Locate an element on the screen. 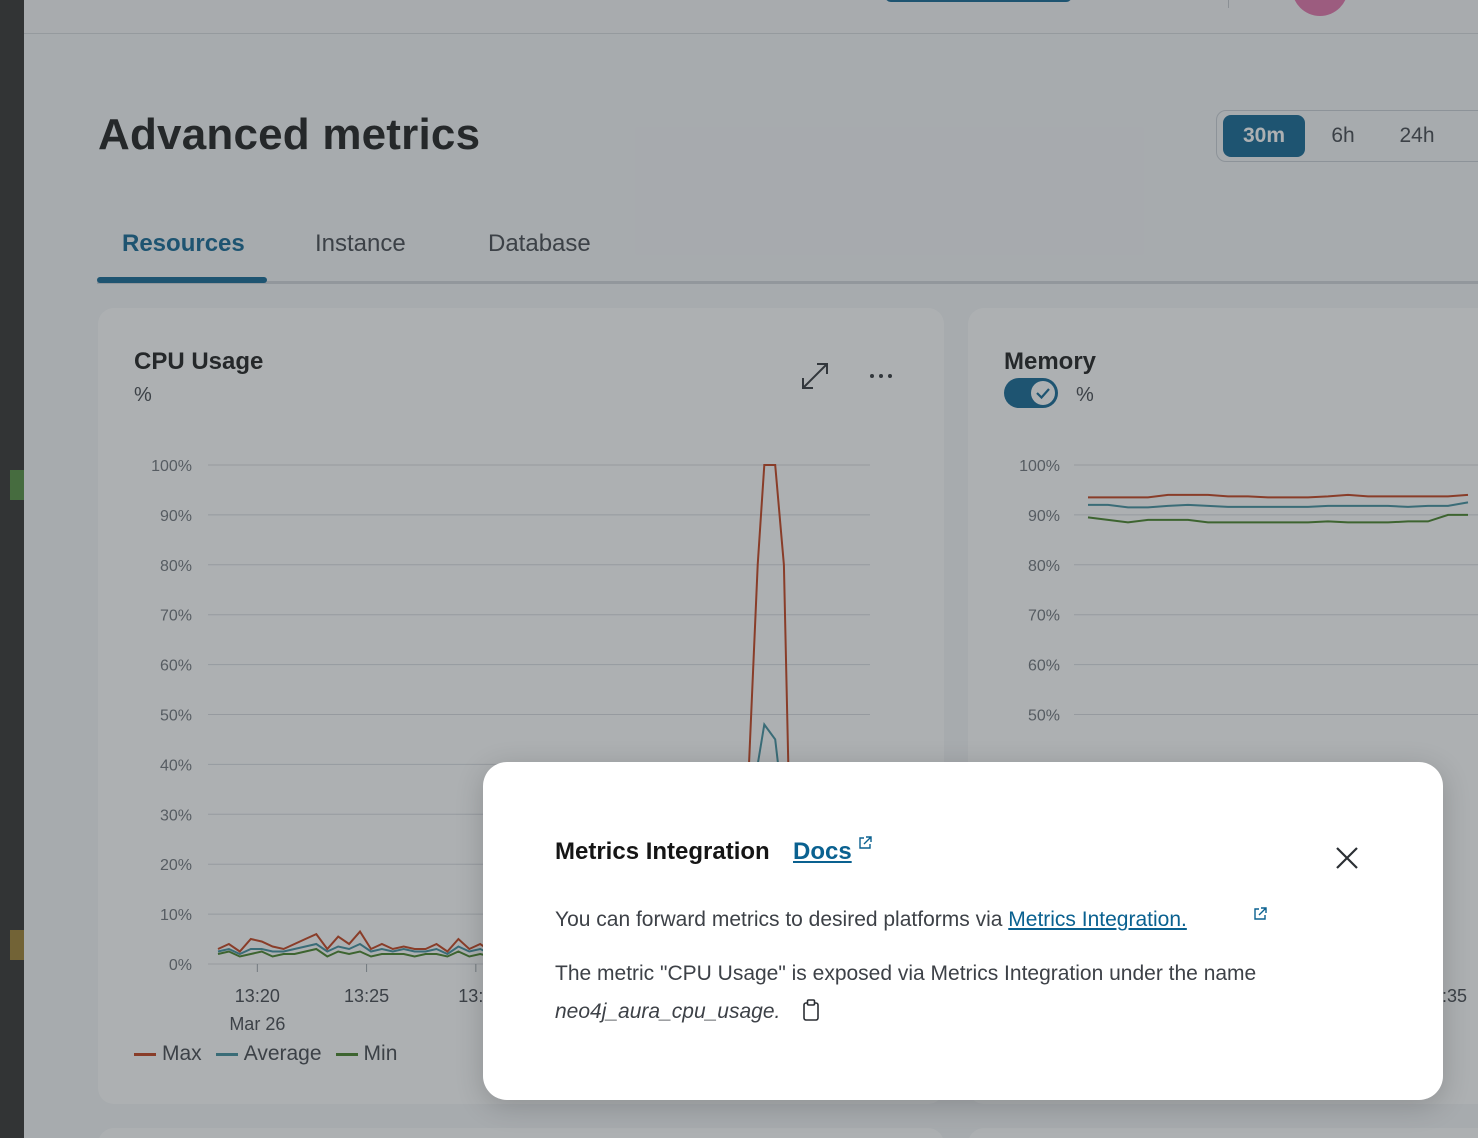  metric-name: neo4j_aura_cpu_usage. is located at coordinates (668, 1011).